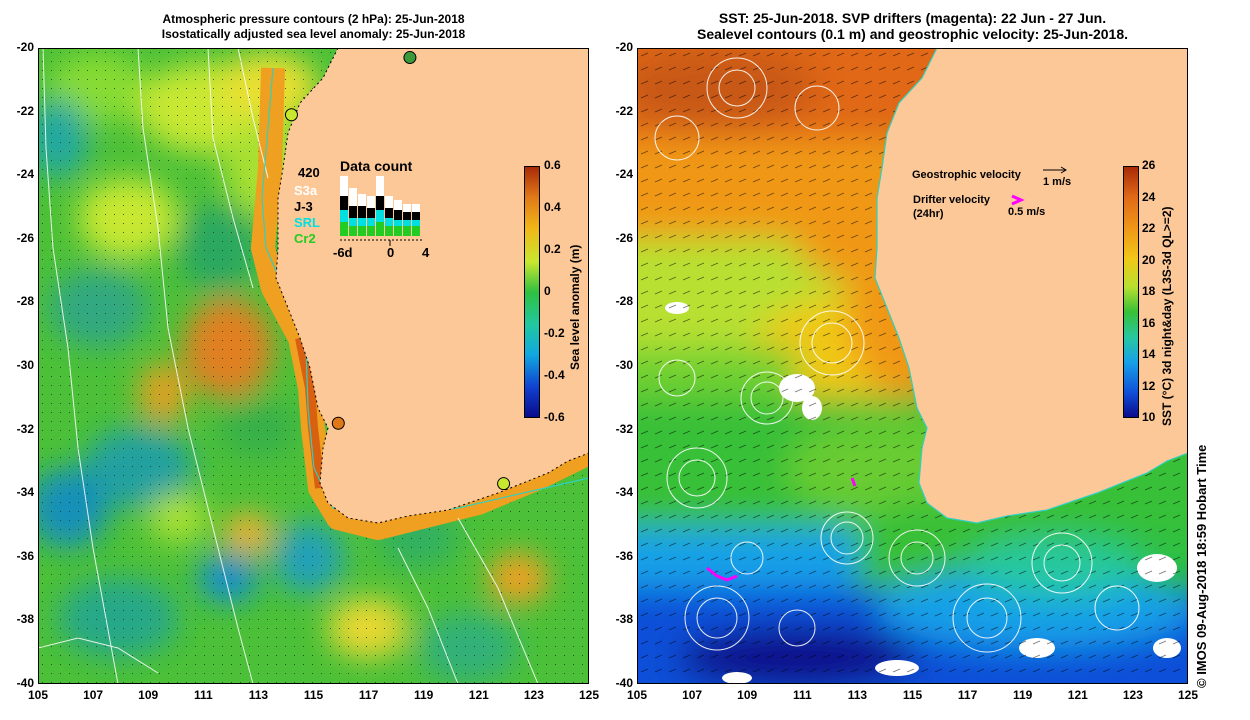 This screenshot has width=1250, height=720. I want to click on sla-colorbar, so click(532, 292).